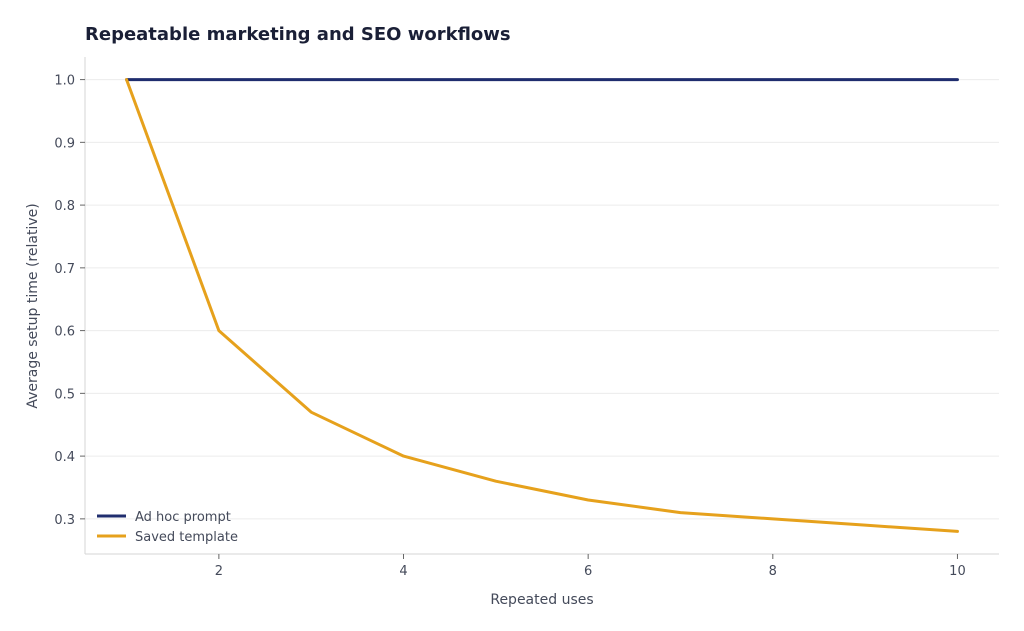 This screenshot has width=1024, height=631. I want to click on x-tick-label: 8, so click(773, 571).